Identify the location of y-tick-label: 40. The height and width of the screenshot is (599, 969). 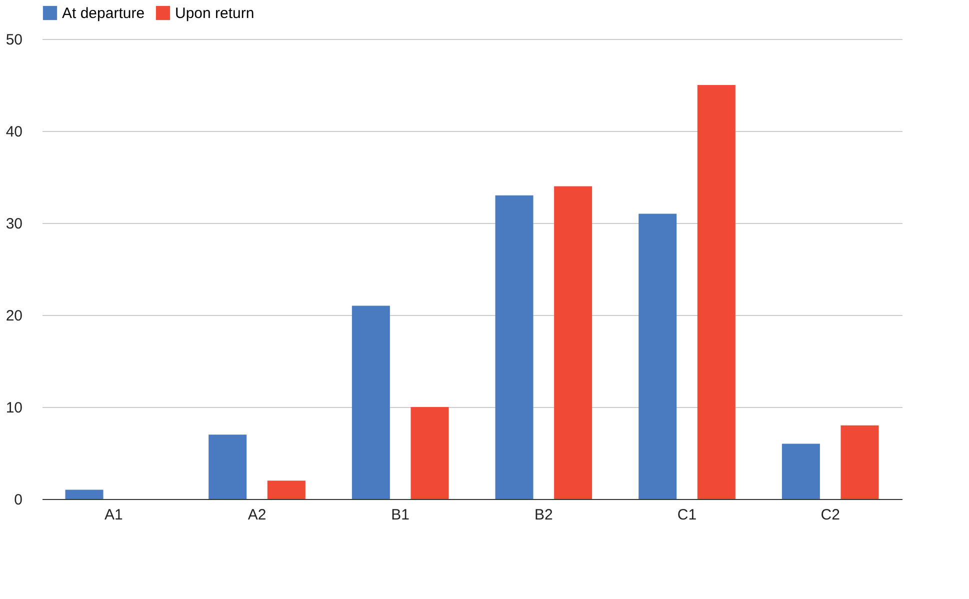
(14, 132).